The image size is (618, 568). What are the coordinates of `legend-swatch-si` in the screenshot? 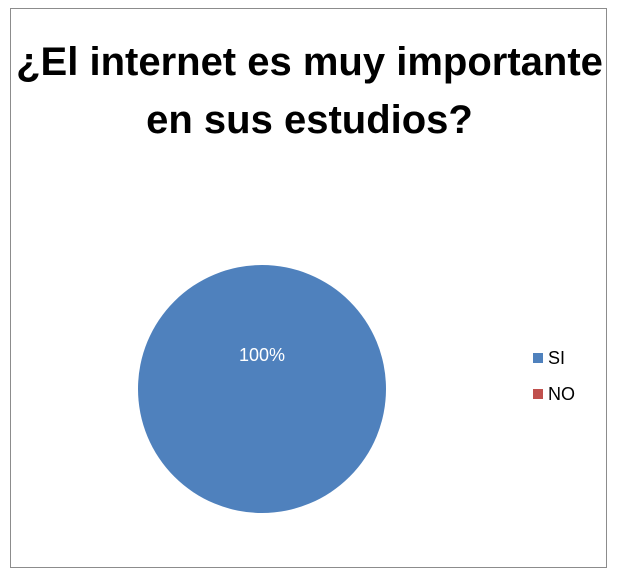 It's located at (538, 358).